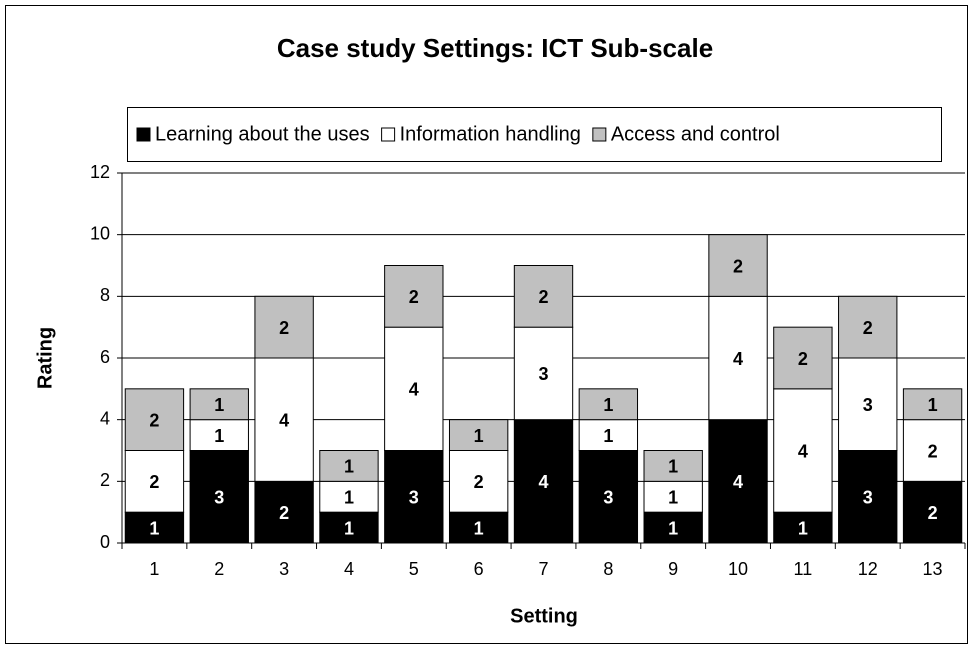 The height and width of the screenshot is (649, 970). I want to click on y-tick-label: 4, so click(105, 418).